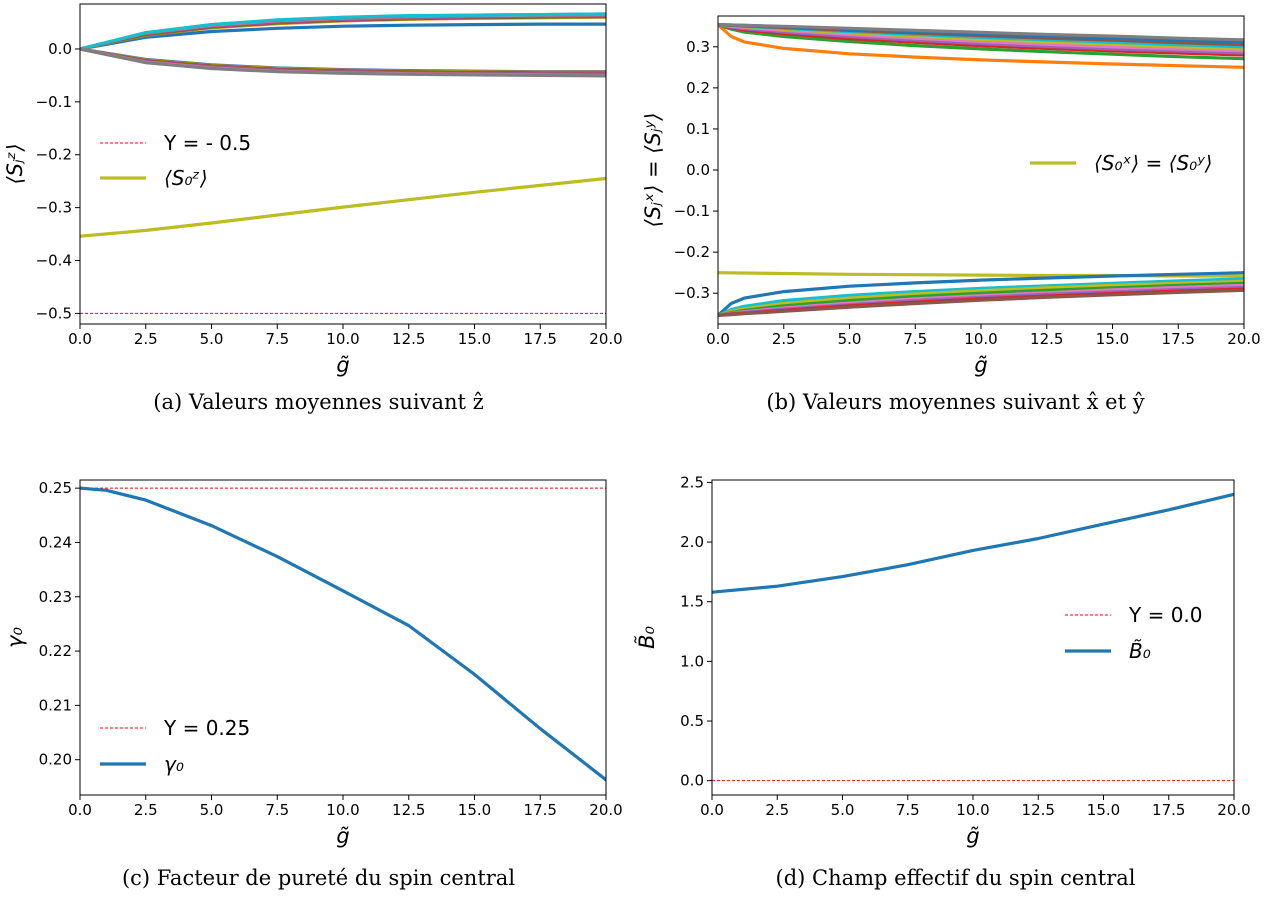  I want to click on x-tick-label-d-1: 2.5, so click(777, 810).